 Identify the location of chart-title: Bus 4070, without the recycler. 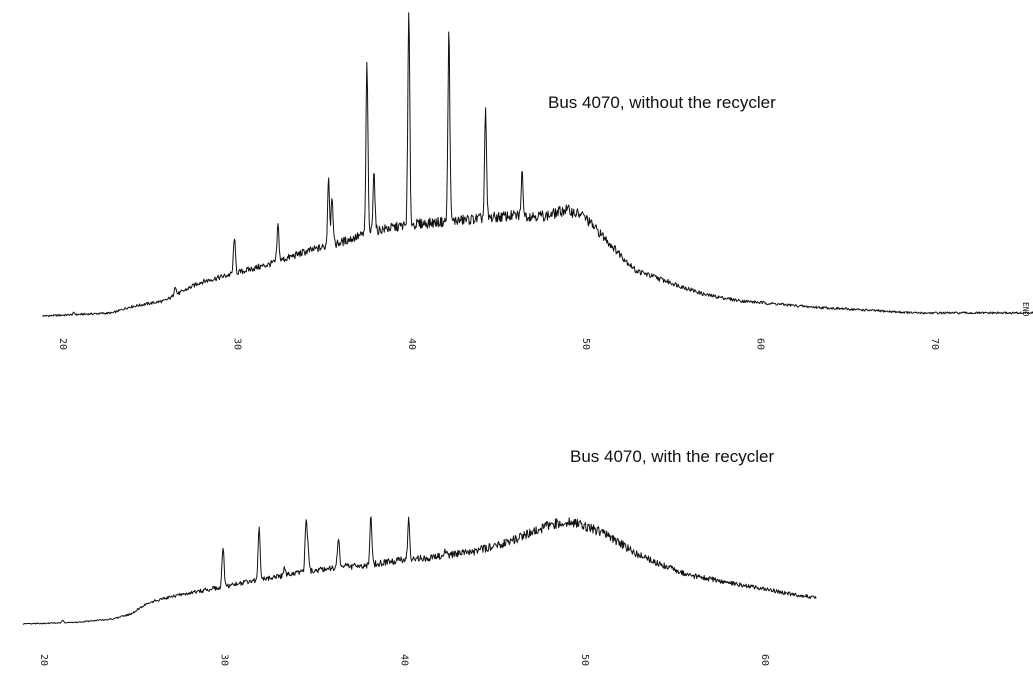
(662, 102).